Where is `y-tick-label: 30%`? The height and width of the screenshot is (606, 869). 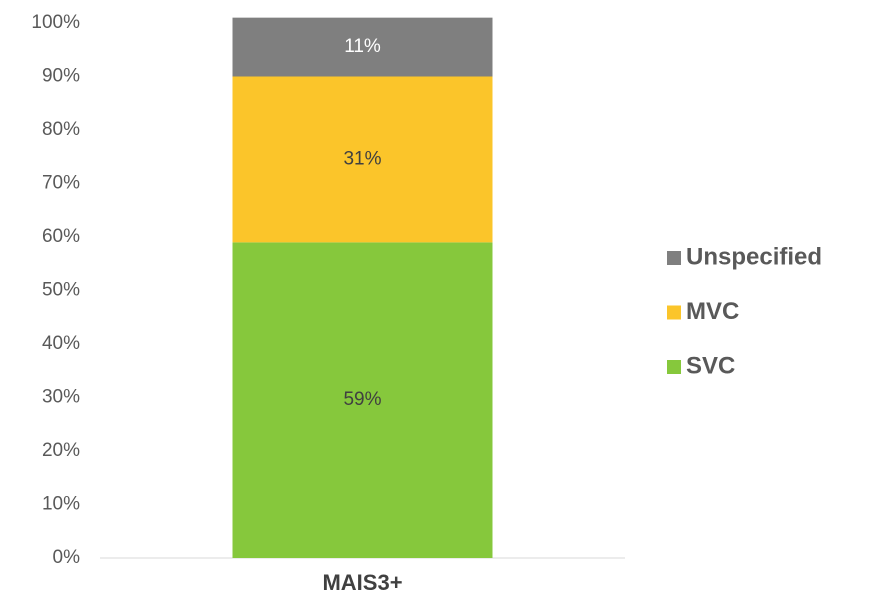 y-tick-label: 30% is located at coordinates (61, 397).